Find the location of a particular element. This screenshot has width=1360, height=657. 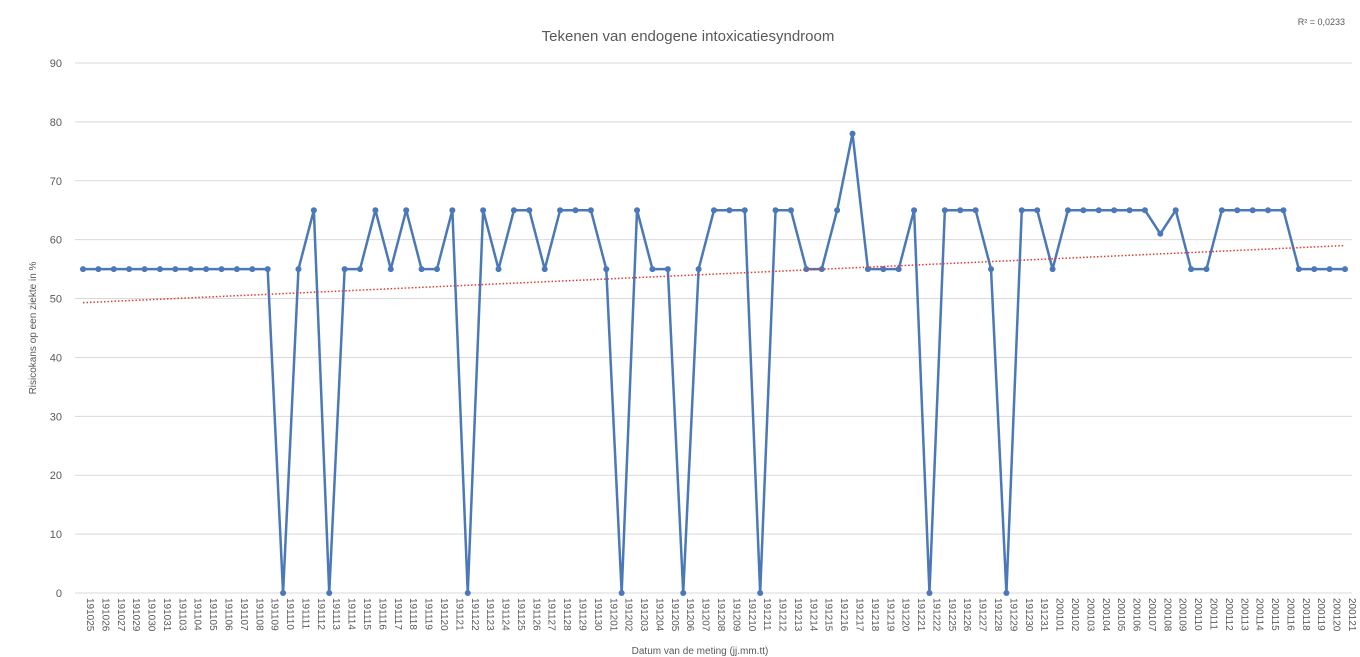

x-tick-label: 191216 is located at coordinates (843, 615).